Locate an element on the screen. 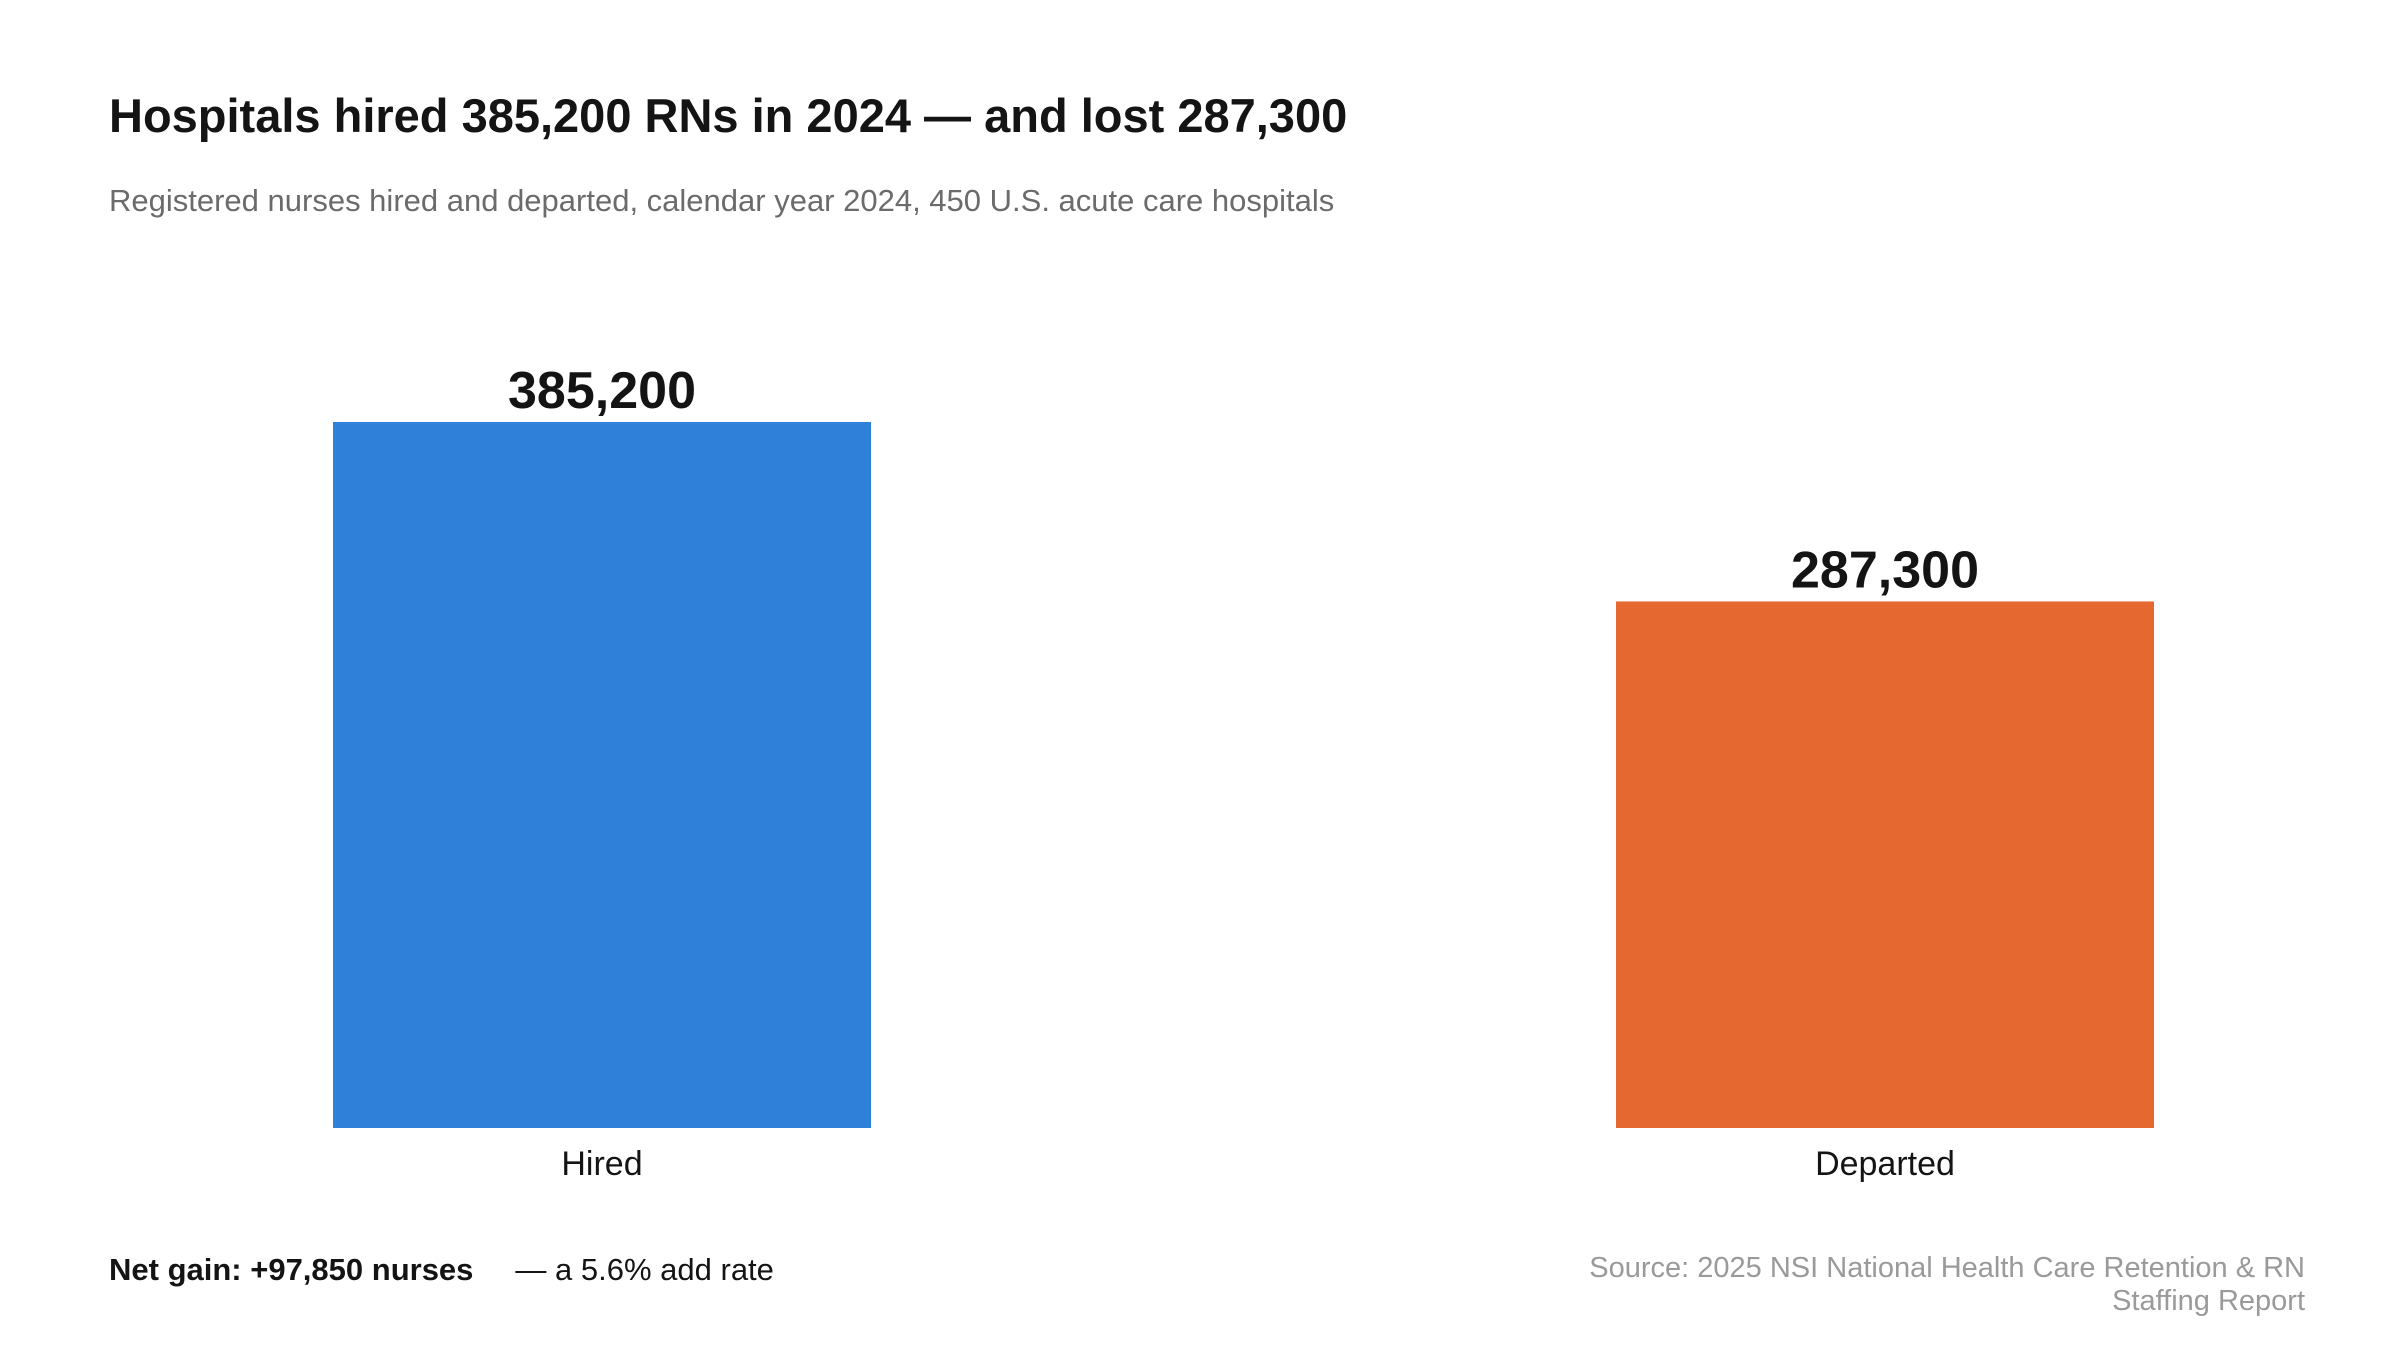 This screenshot has height=1350, width=2400. bar-departed is located at coordinates (1885, 864).